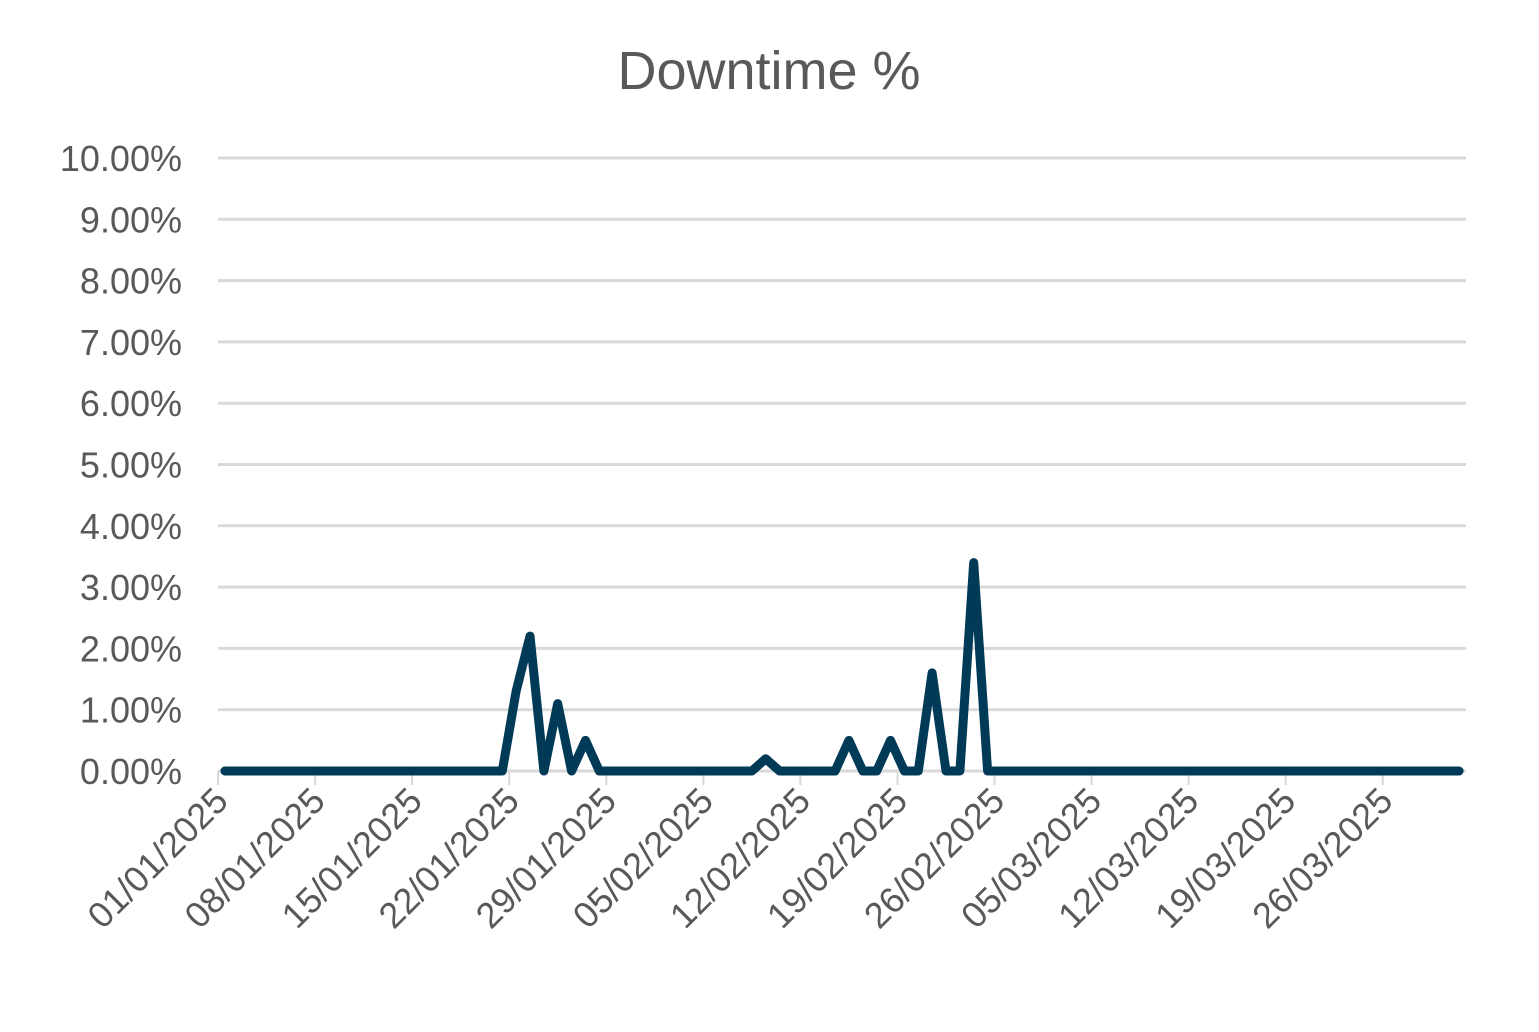 This screenshot has height=1032, width=1539. I want to click on y-tick-label: 8.00%, so click(131, 281).